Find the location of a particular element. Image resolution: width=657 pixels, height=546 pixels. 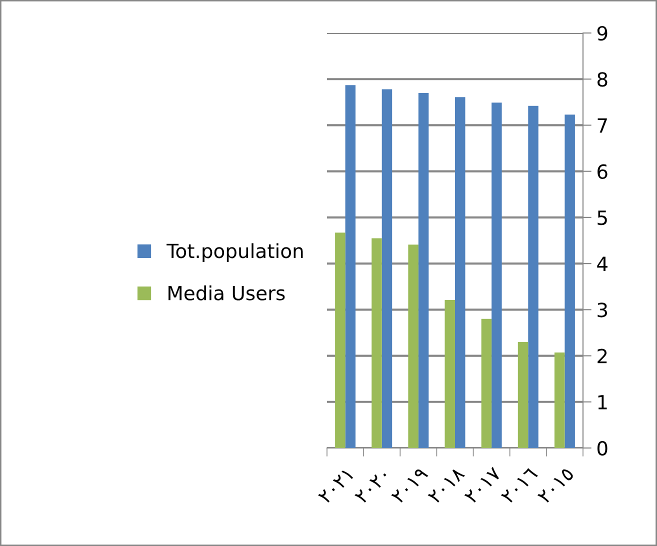

legend-label: Media Users is located at coordinates (226, 292).